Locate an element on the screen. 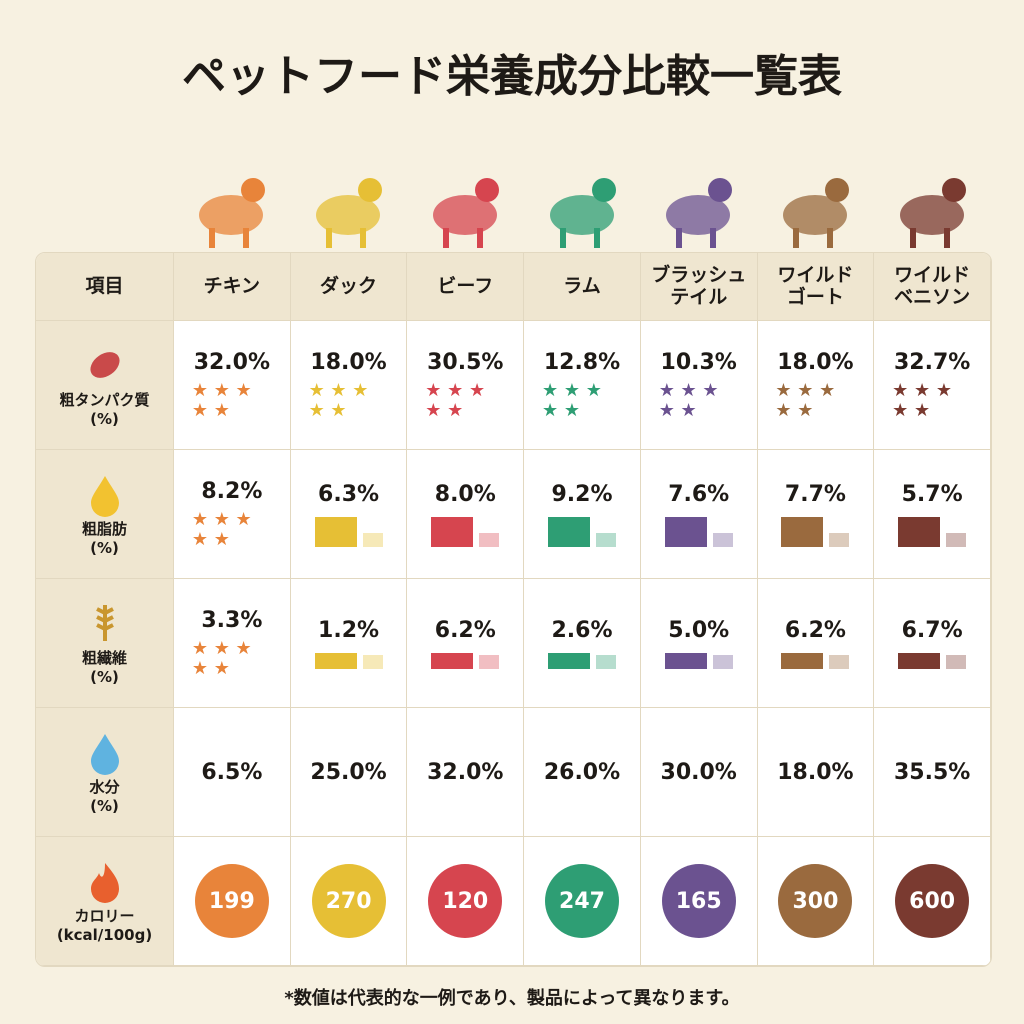  value: 25.0% is located at coordinates (348, 772).